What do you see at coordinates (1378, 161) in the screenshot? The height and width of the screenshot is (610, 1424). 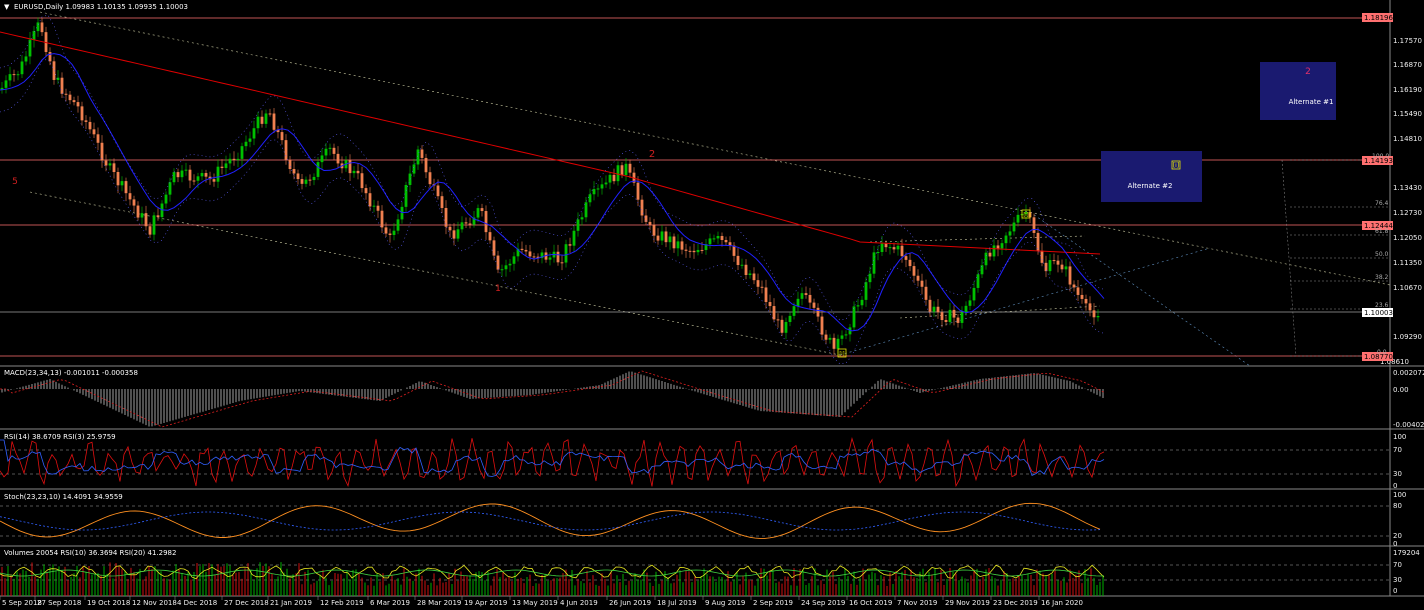 I see `price-mark: 1.14193` at bounding box center [1378, 161].